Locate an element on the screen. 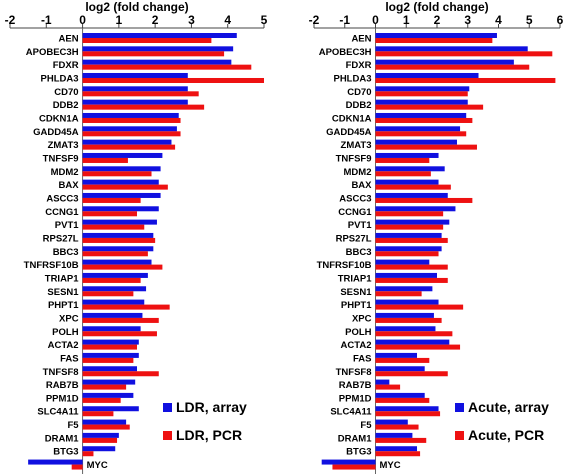  gene-label: MYC is located at coordinates (97, 465).